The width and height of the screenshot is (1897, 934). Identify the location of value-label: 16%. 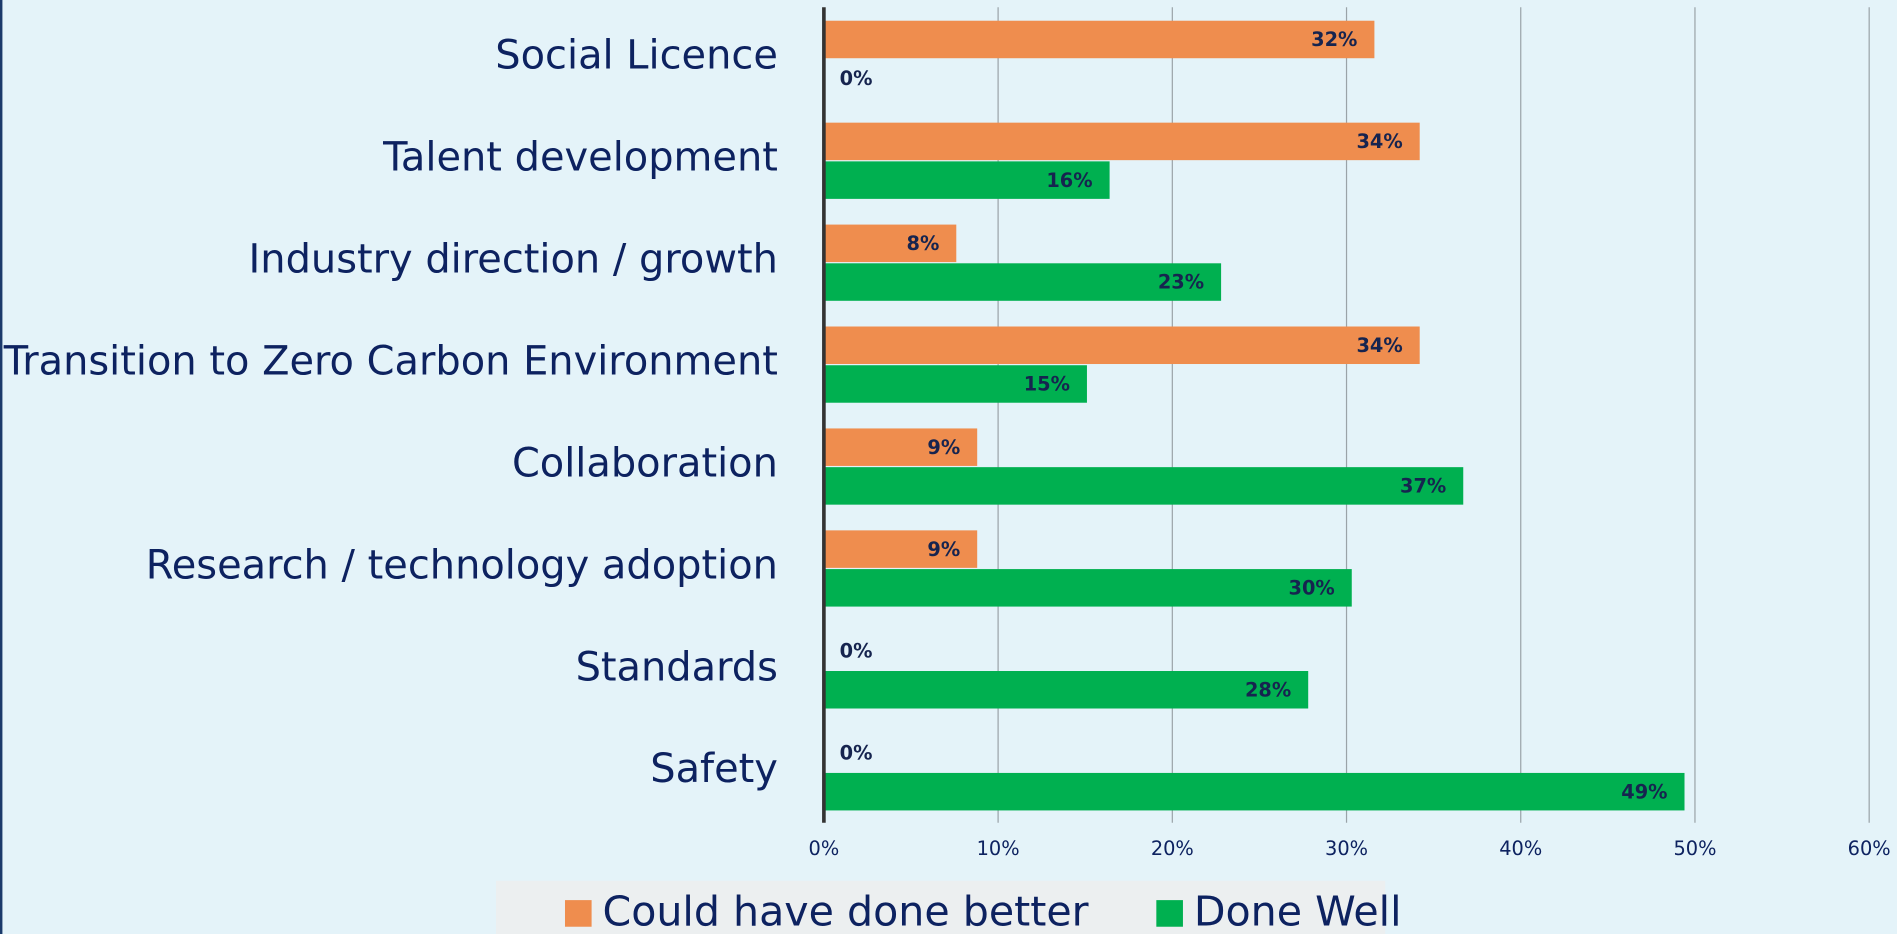
(1069, 180).